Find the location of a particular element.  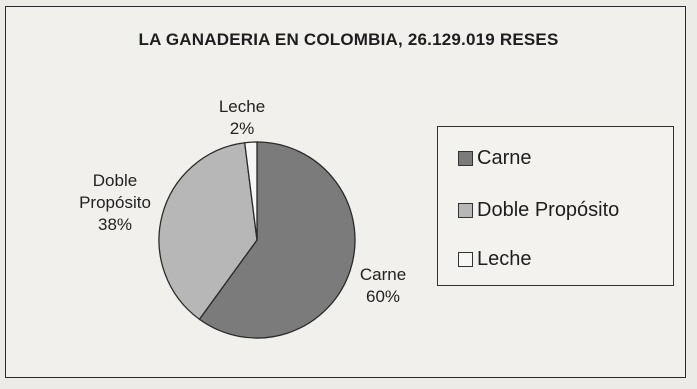

pie-slice-leche is located at coordinates (250, 191).